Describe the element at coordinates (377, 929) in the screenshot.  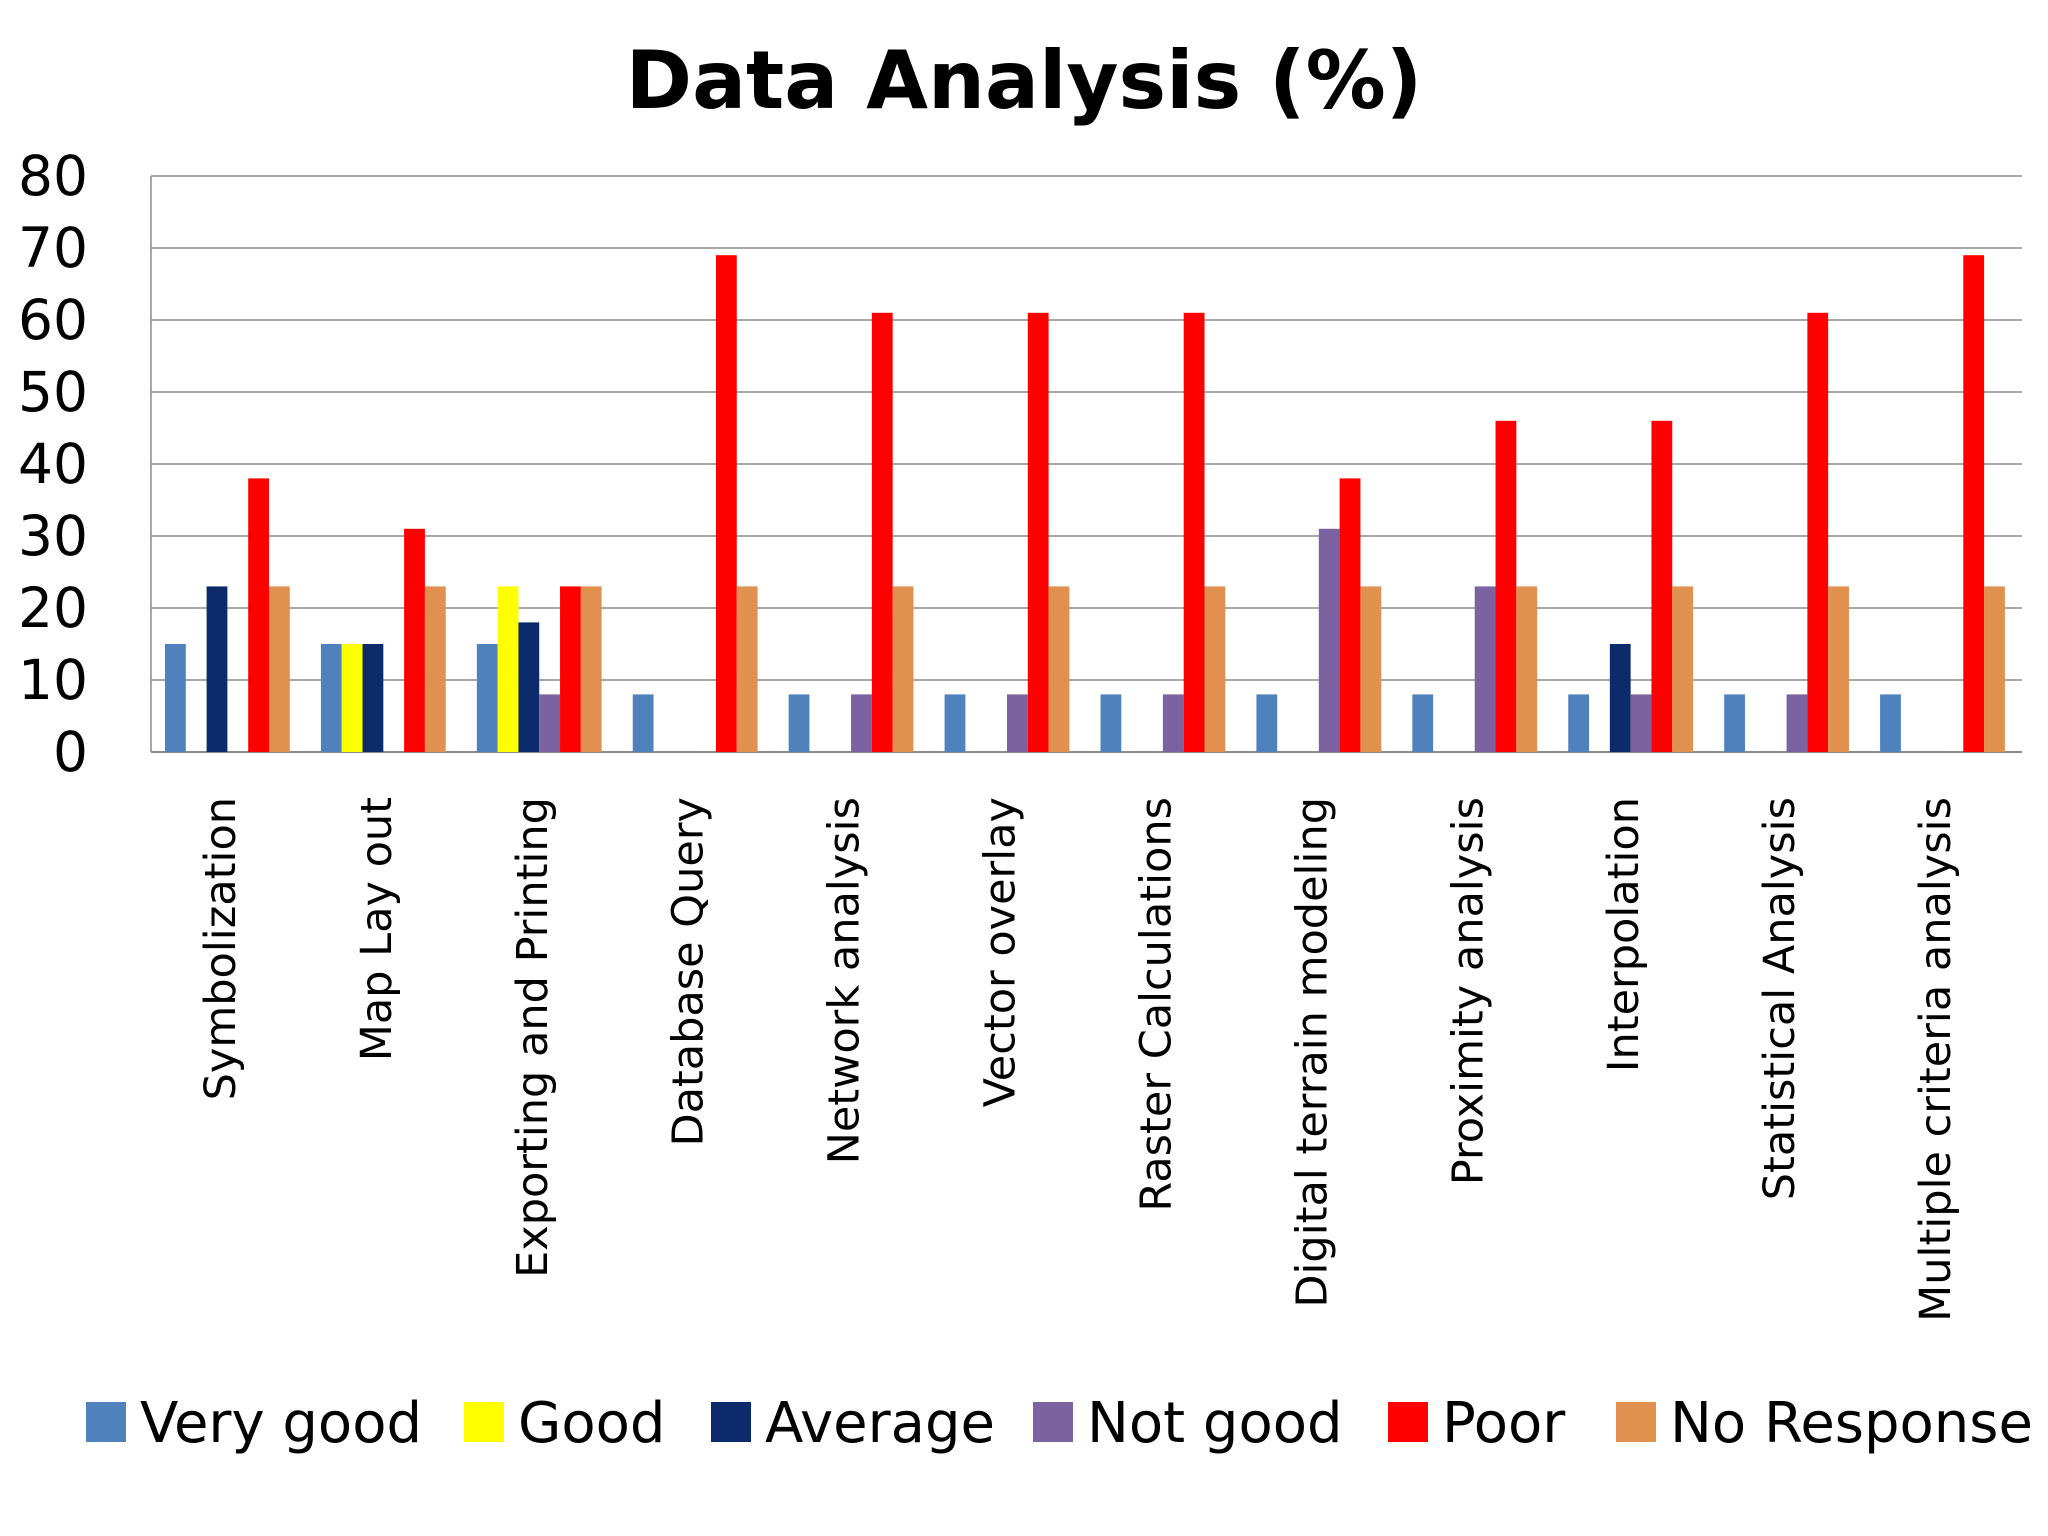
I see `category-label: Map Lay out` at that location.